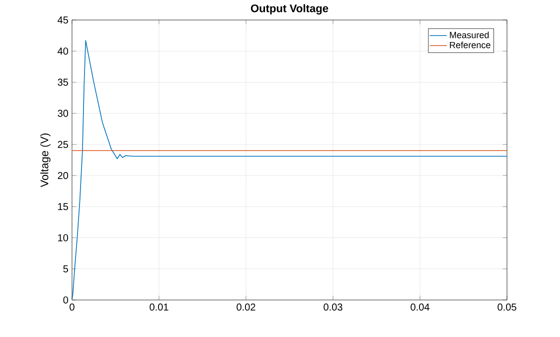  I want to click on y-tick-label: 40, so click(63, 51).